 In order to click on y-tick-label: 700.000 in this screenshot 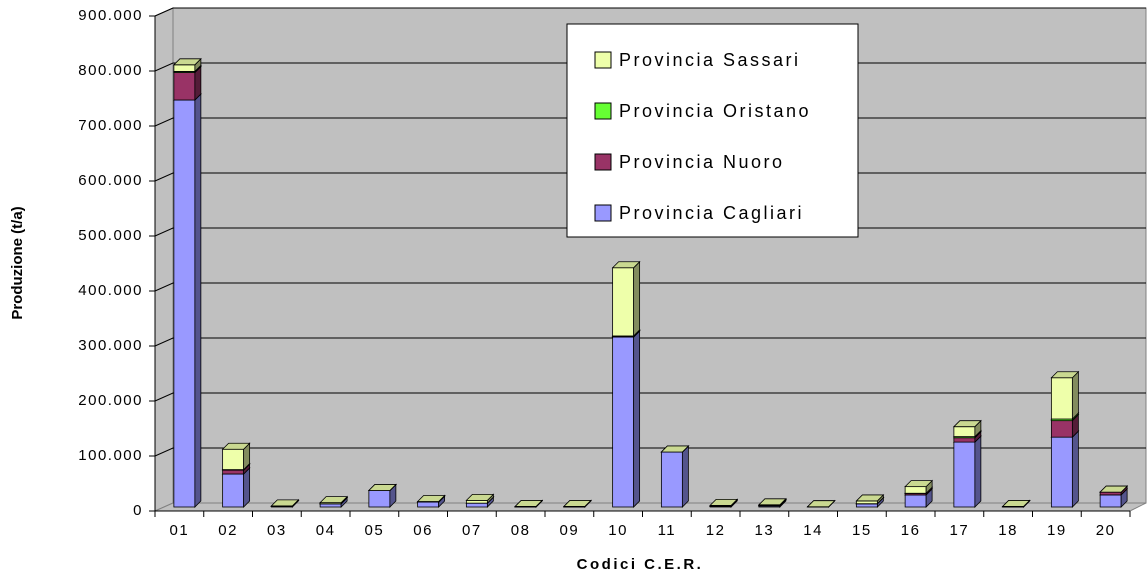, I will do `click(110, 125)`.